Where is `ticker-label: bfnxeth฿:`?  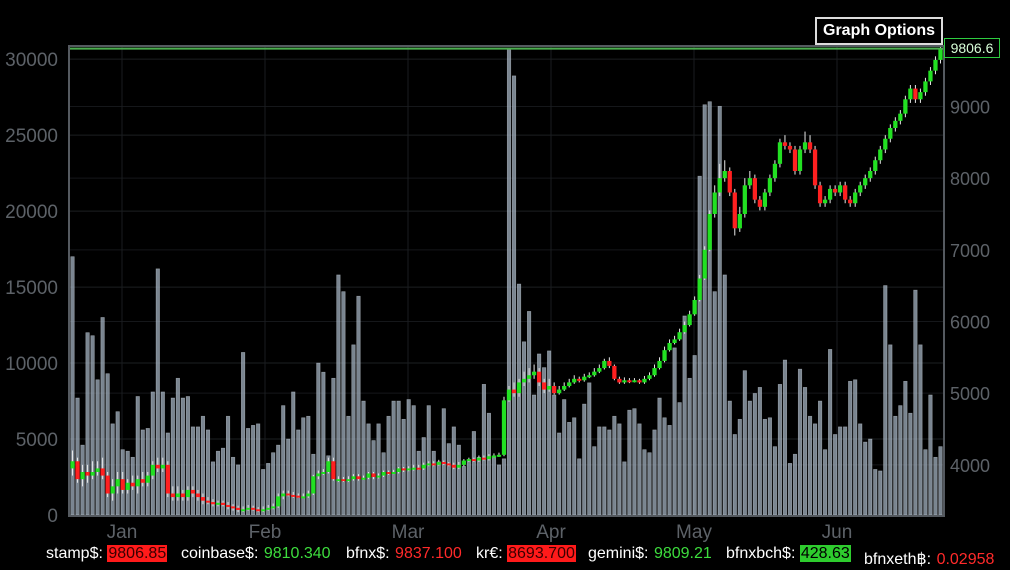 ticker-label: bfnxeth฿: is located at coordinates (898, 559).